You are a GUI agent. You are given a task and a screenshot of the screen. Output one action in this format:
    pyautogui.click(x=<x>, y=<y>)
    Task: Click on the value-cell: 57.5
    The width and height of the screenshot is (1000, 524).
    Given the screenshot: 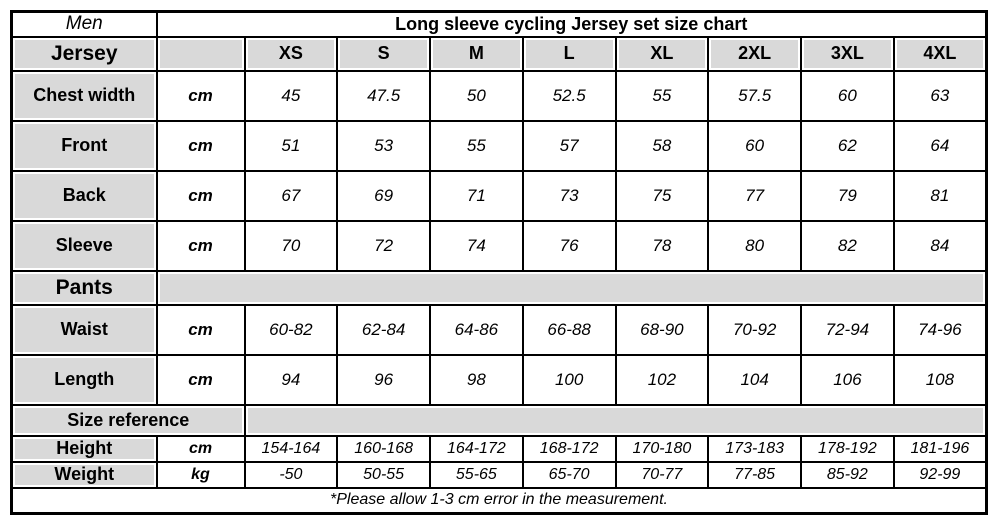 What is the action you would take?
    pyautogui.click(x=754, y=95)
    